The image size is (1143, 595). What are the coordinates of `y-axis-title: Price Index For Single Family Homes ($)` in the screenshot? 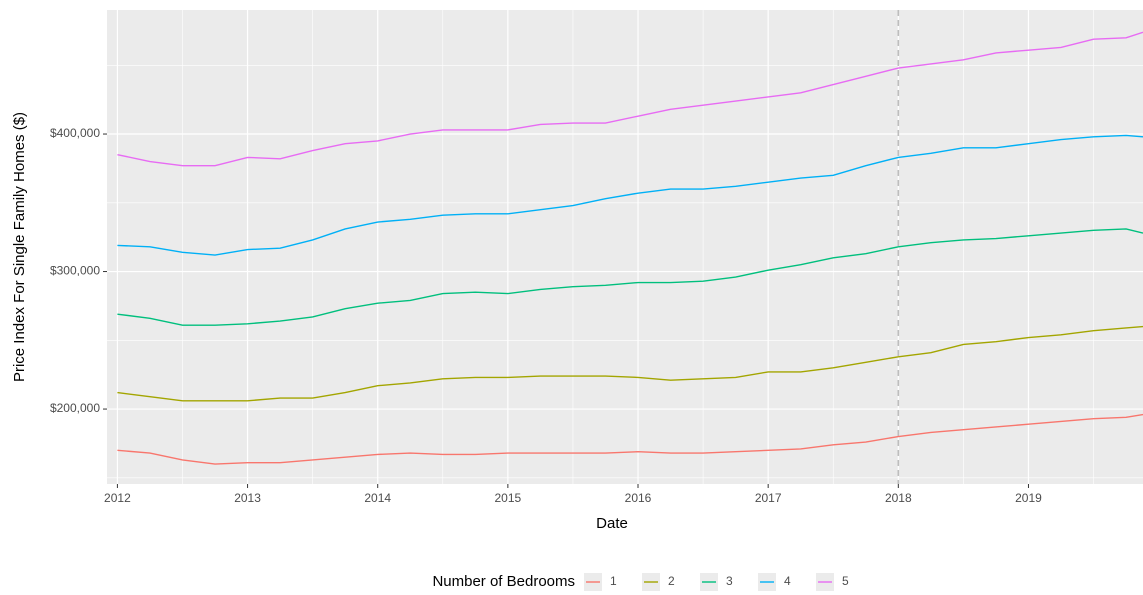 It's located at (19, 247).